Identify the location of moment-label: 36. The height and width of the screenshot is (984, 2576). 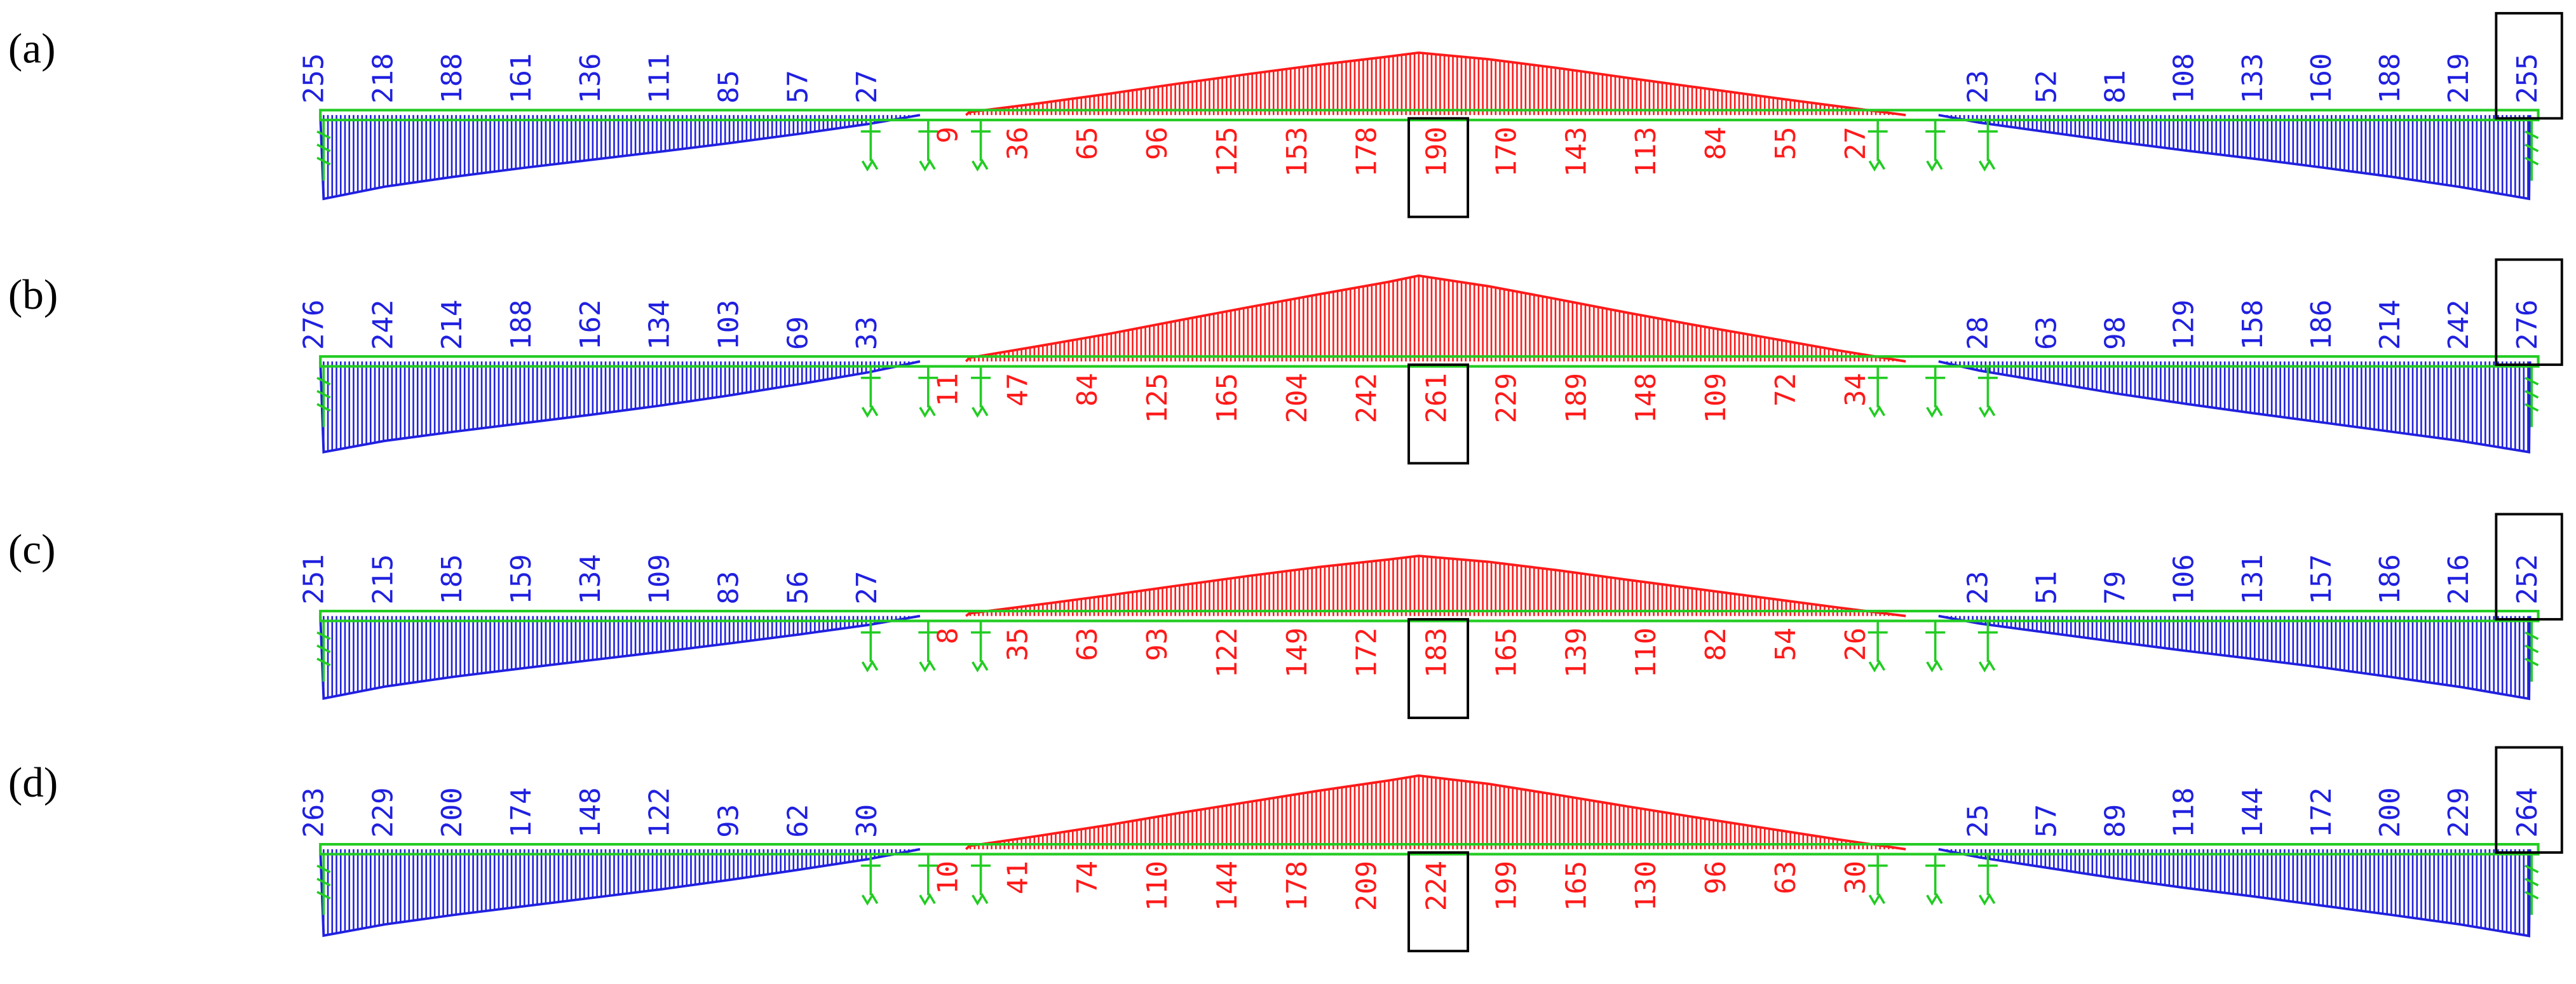
(1018, 143).